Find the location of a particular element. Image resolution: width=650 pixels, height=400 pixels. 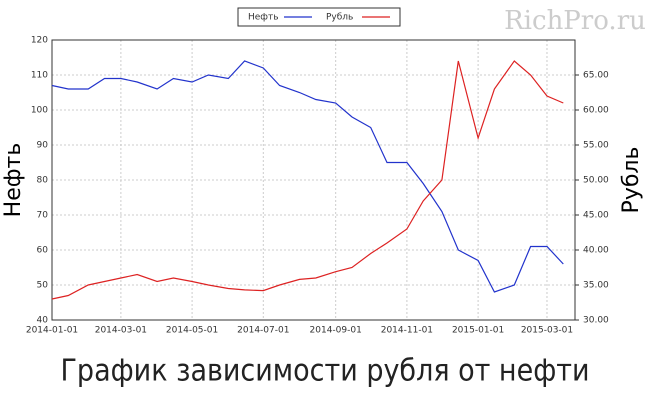

y2-tick-label: 55.00 is located at coordinates (596, 146).